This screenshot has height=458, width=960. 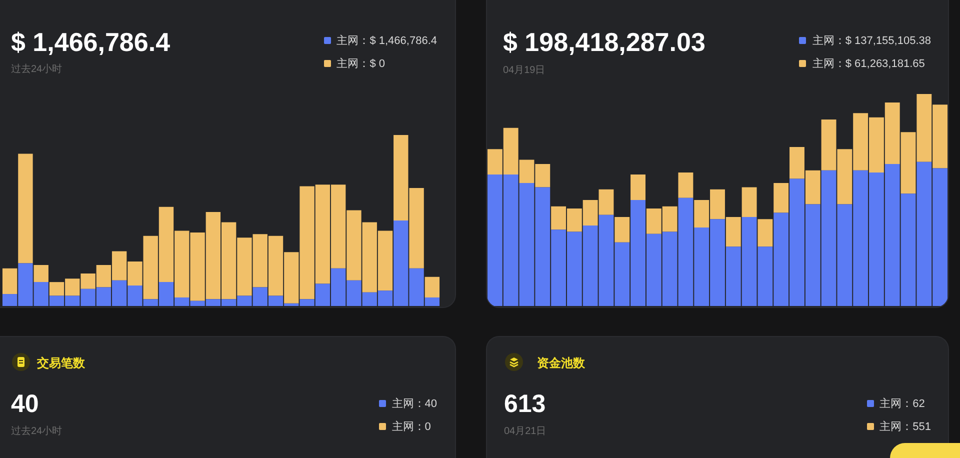 I want to click on text: 40, so click(x=25, y=404).